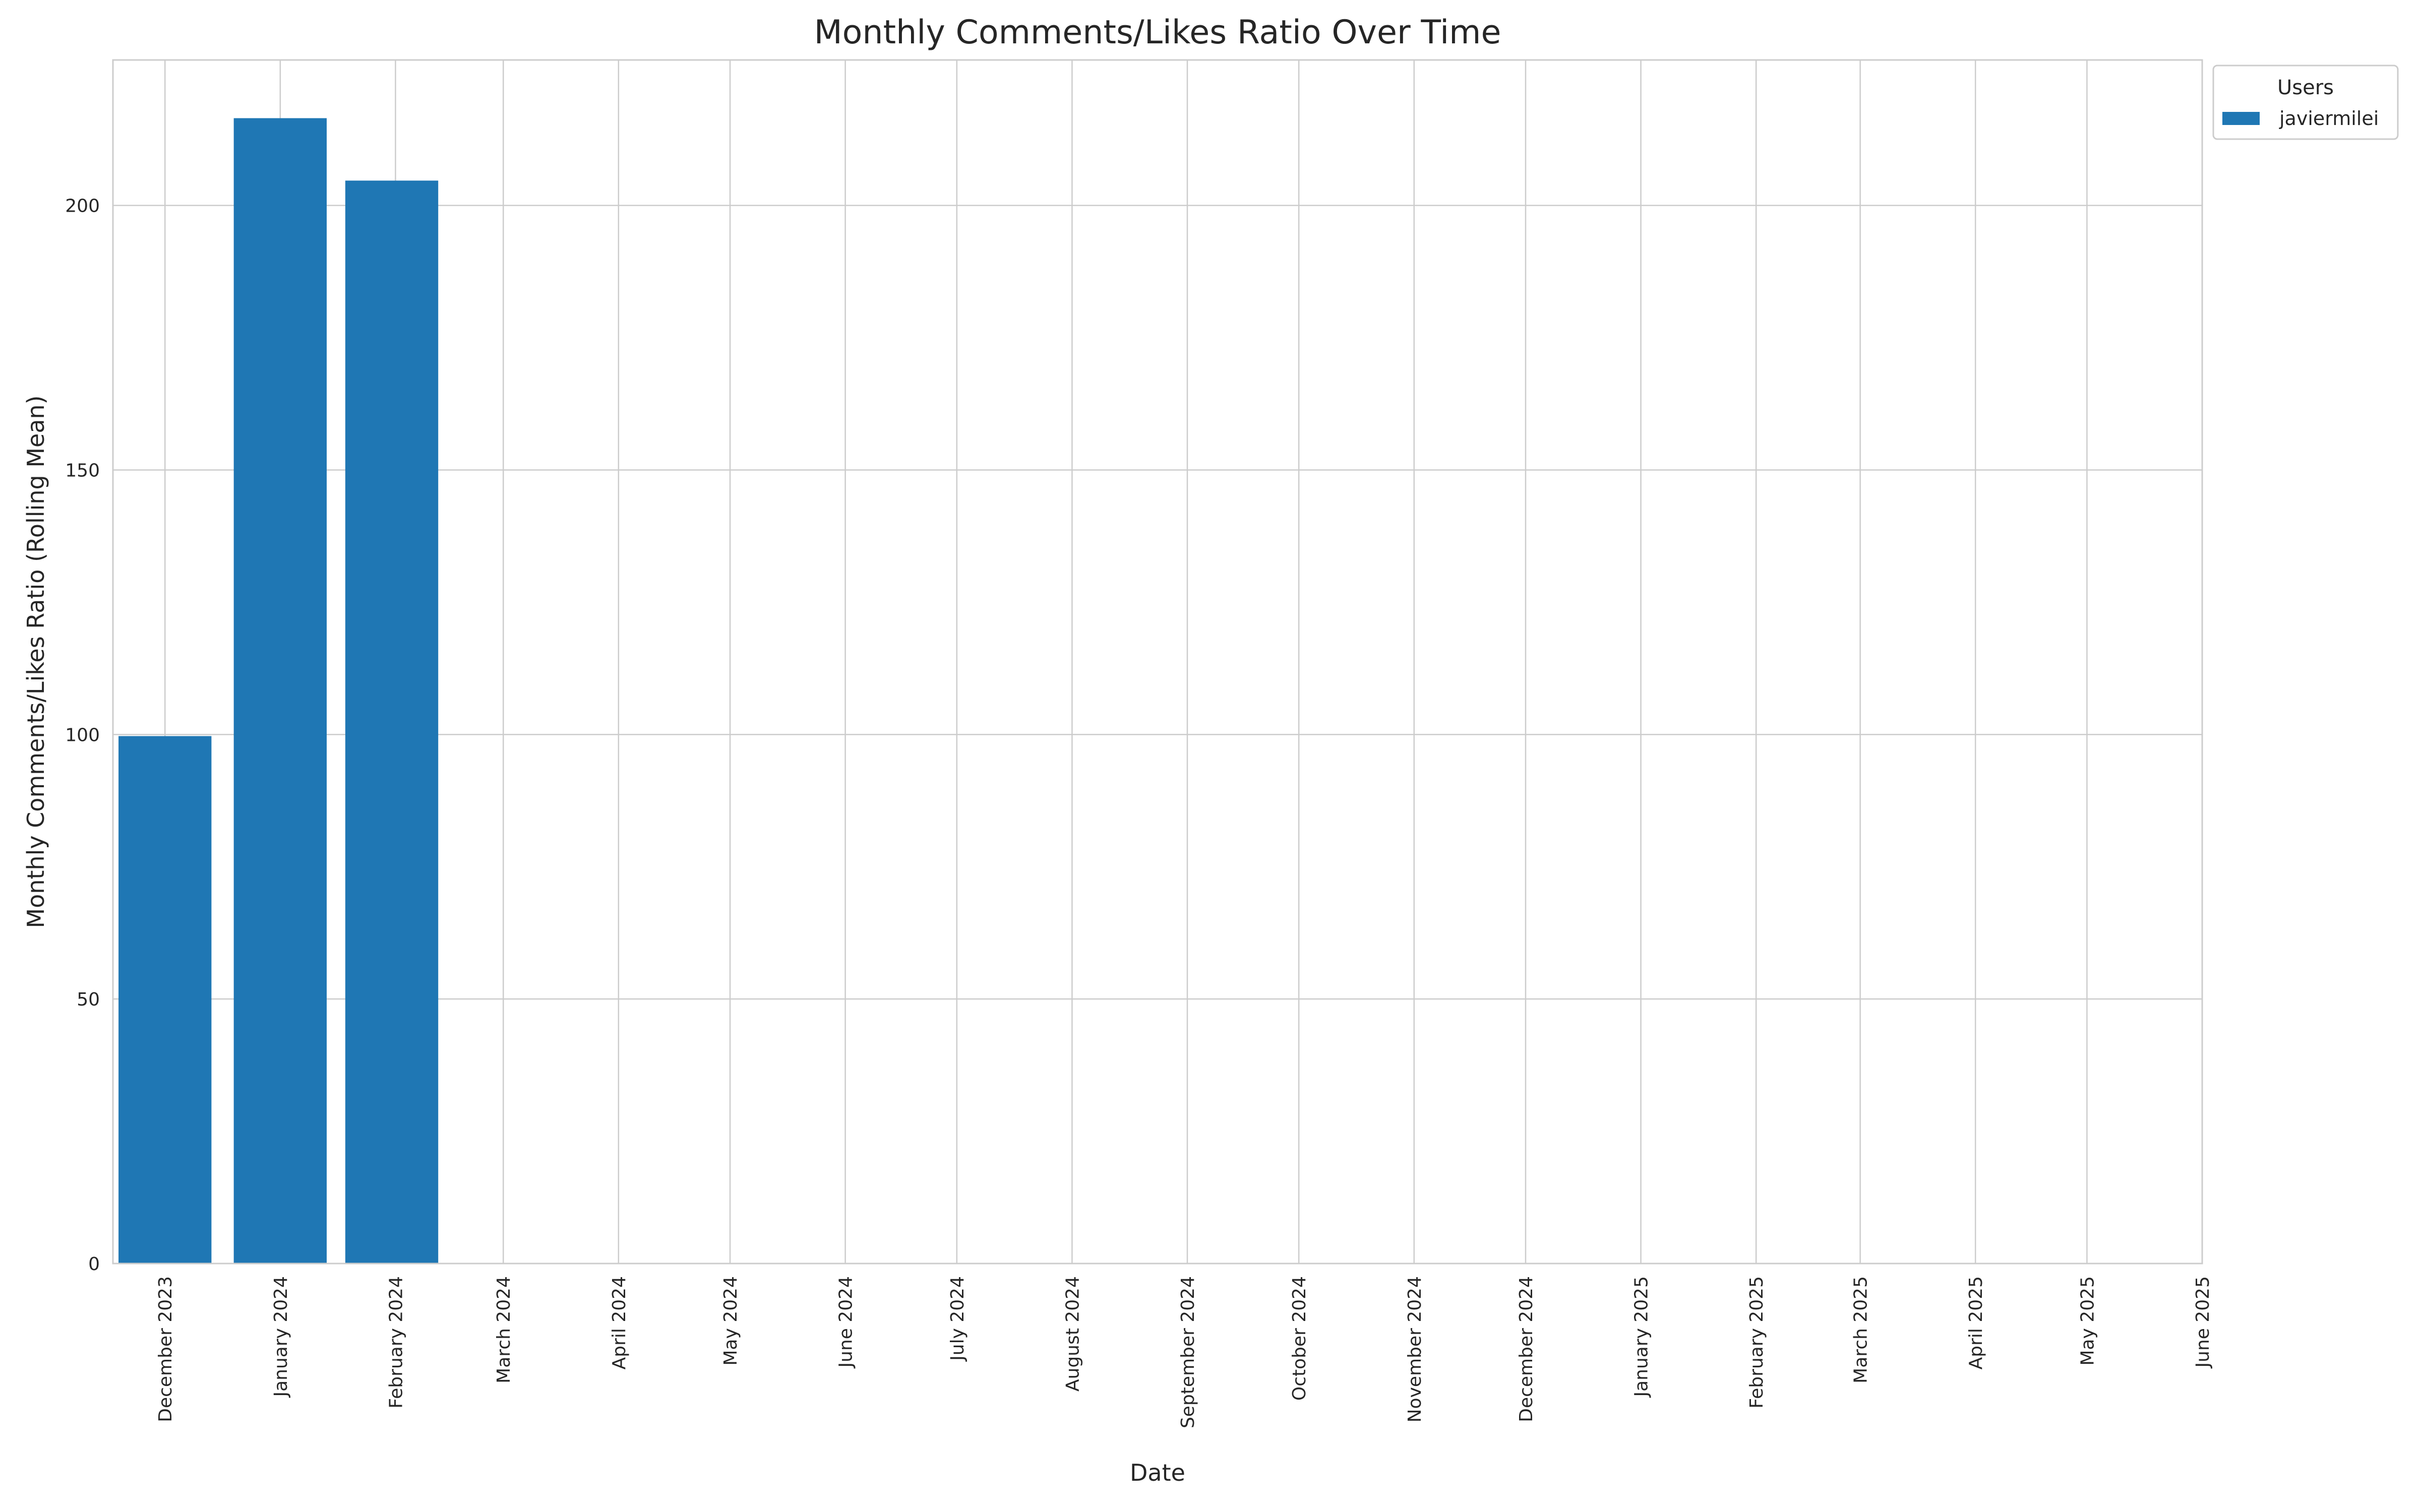  Describe the element at coordinates (1976, 1322) in the screenshot. I see `x-tick-label: April 2025` at that location.